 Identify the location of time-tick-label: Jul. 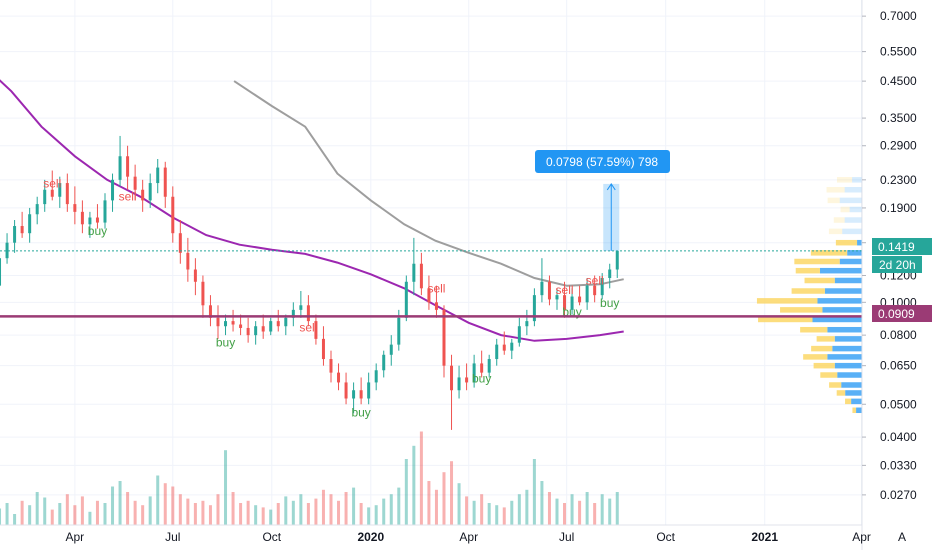
(172, 537).